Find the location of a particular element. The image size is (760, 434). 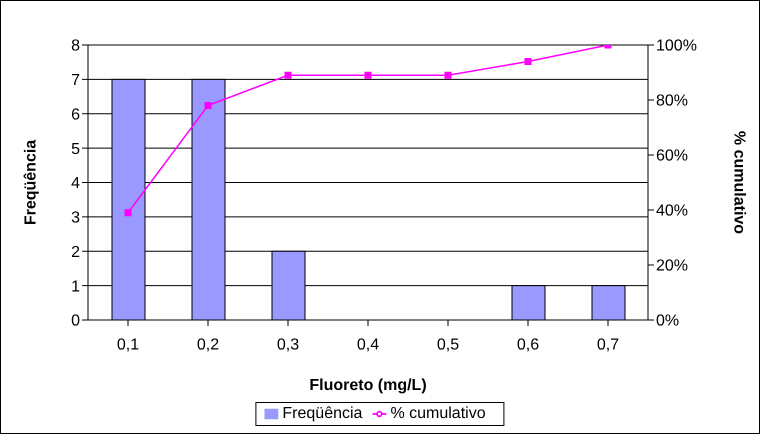

y-tick-label: 0 is located at coordinates (75, 321).